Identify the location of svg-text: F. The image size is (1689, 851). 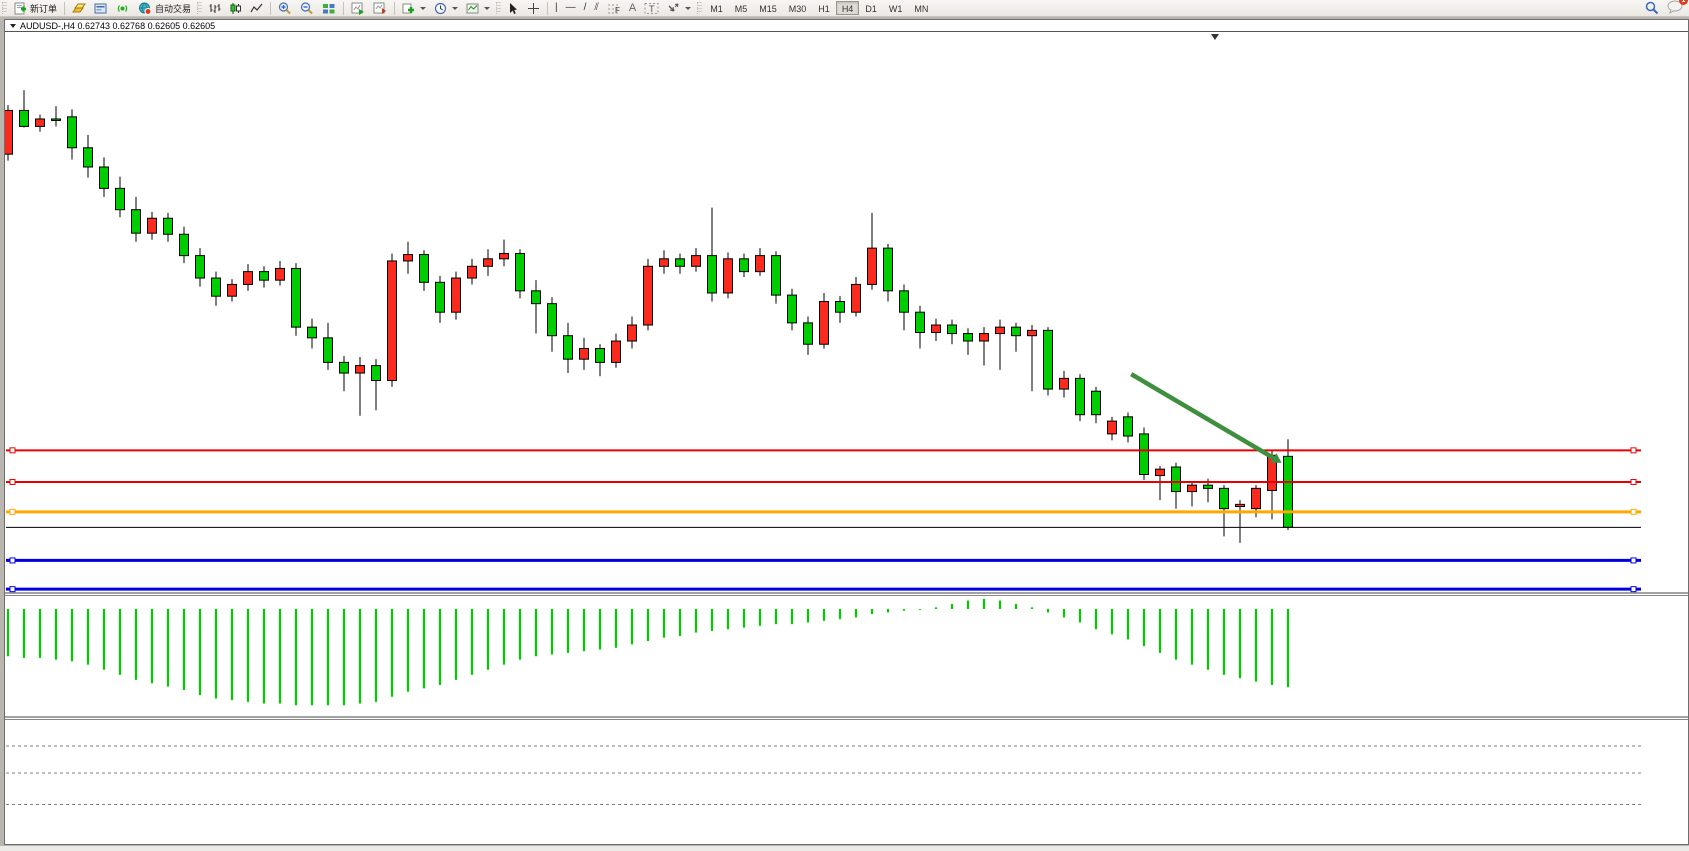
(617, 10).